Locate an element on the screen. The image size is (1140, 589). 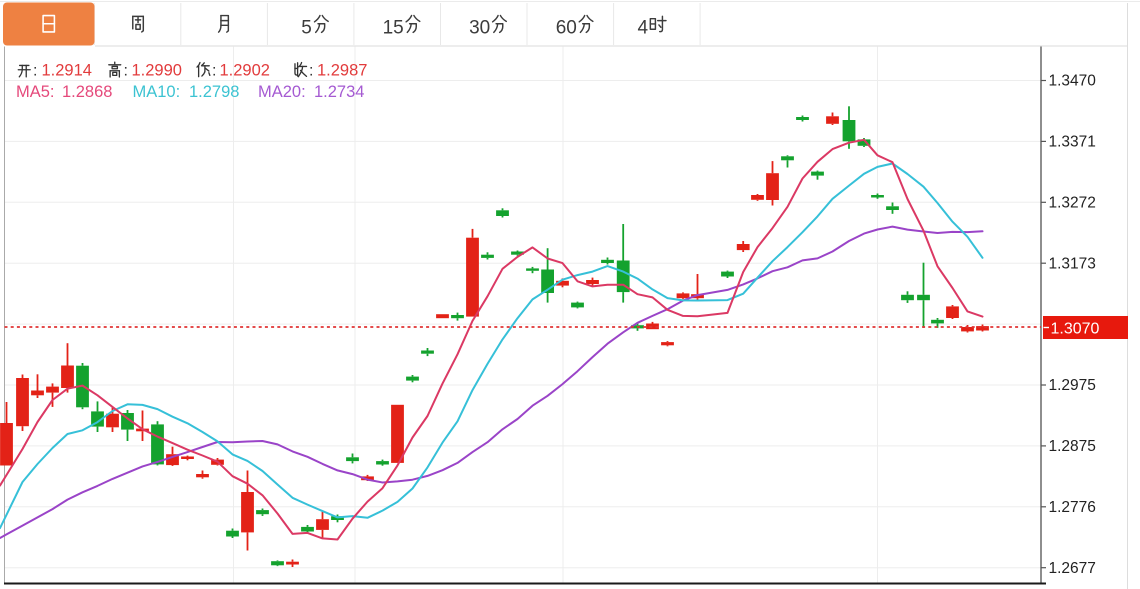
svg-text: 1.2677 is located at coordinates (1072, 568).